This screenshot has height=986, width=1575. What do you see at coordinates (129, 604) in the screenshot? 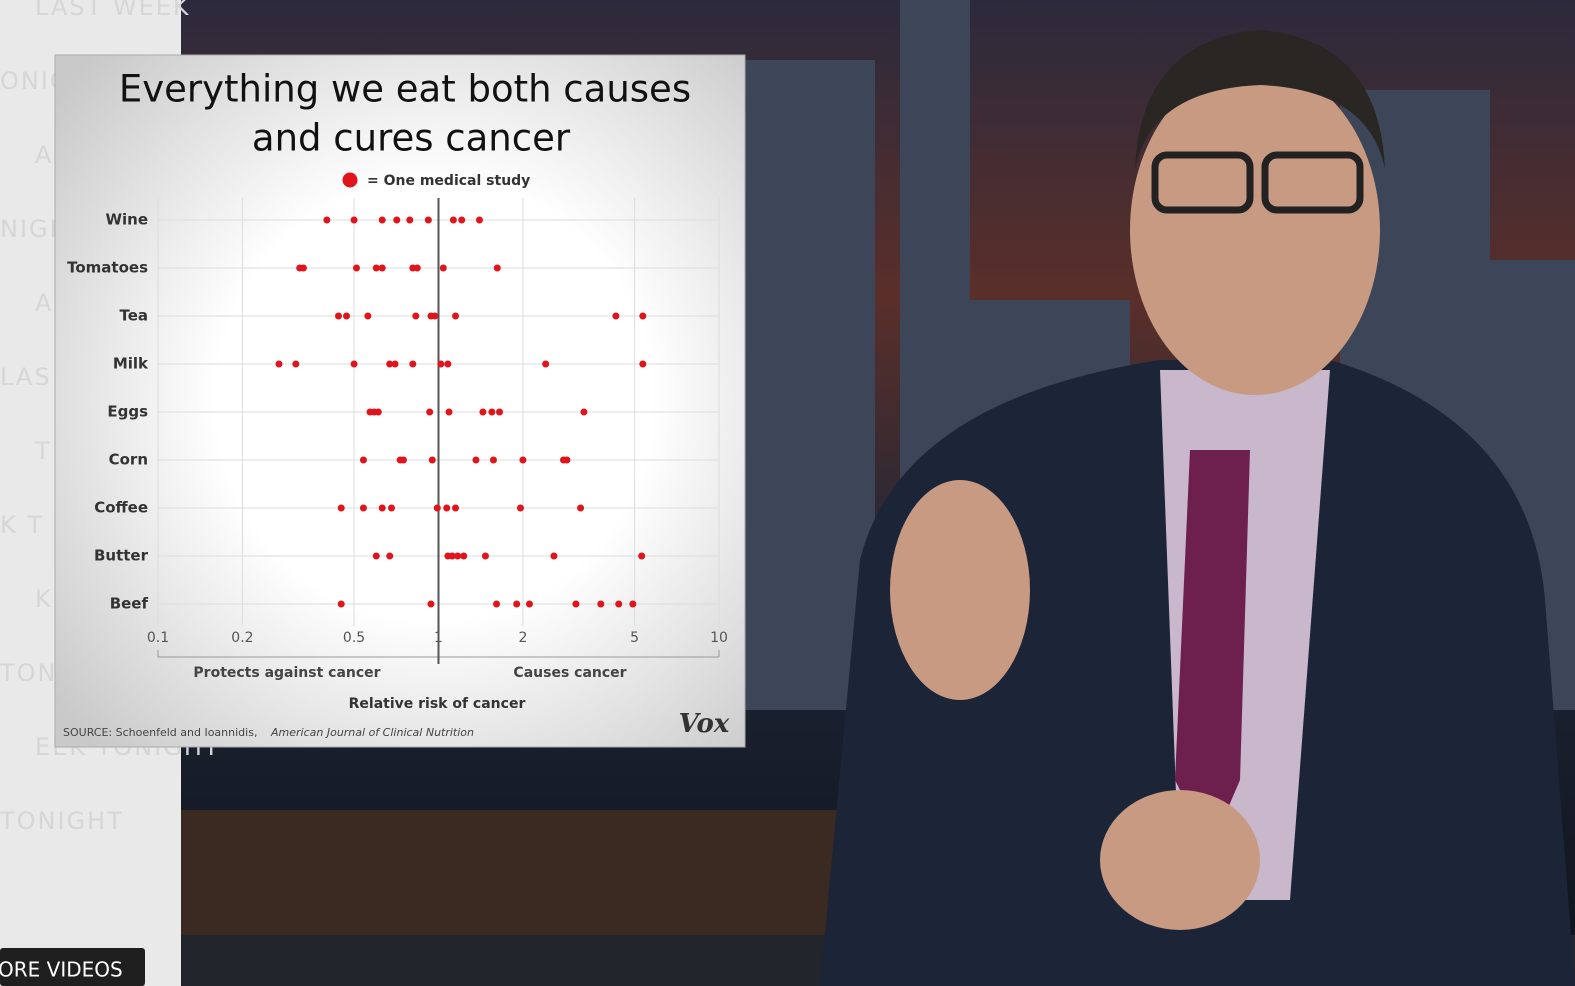
I see `y-category-label: Beef` at bounding box center [129, 604].